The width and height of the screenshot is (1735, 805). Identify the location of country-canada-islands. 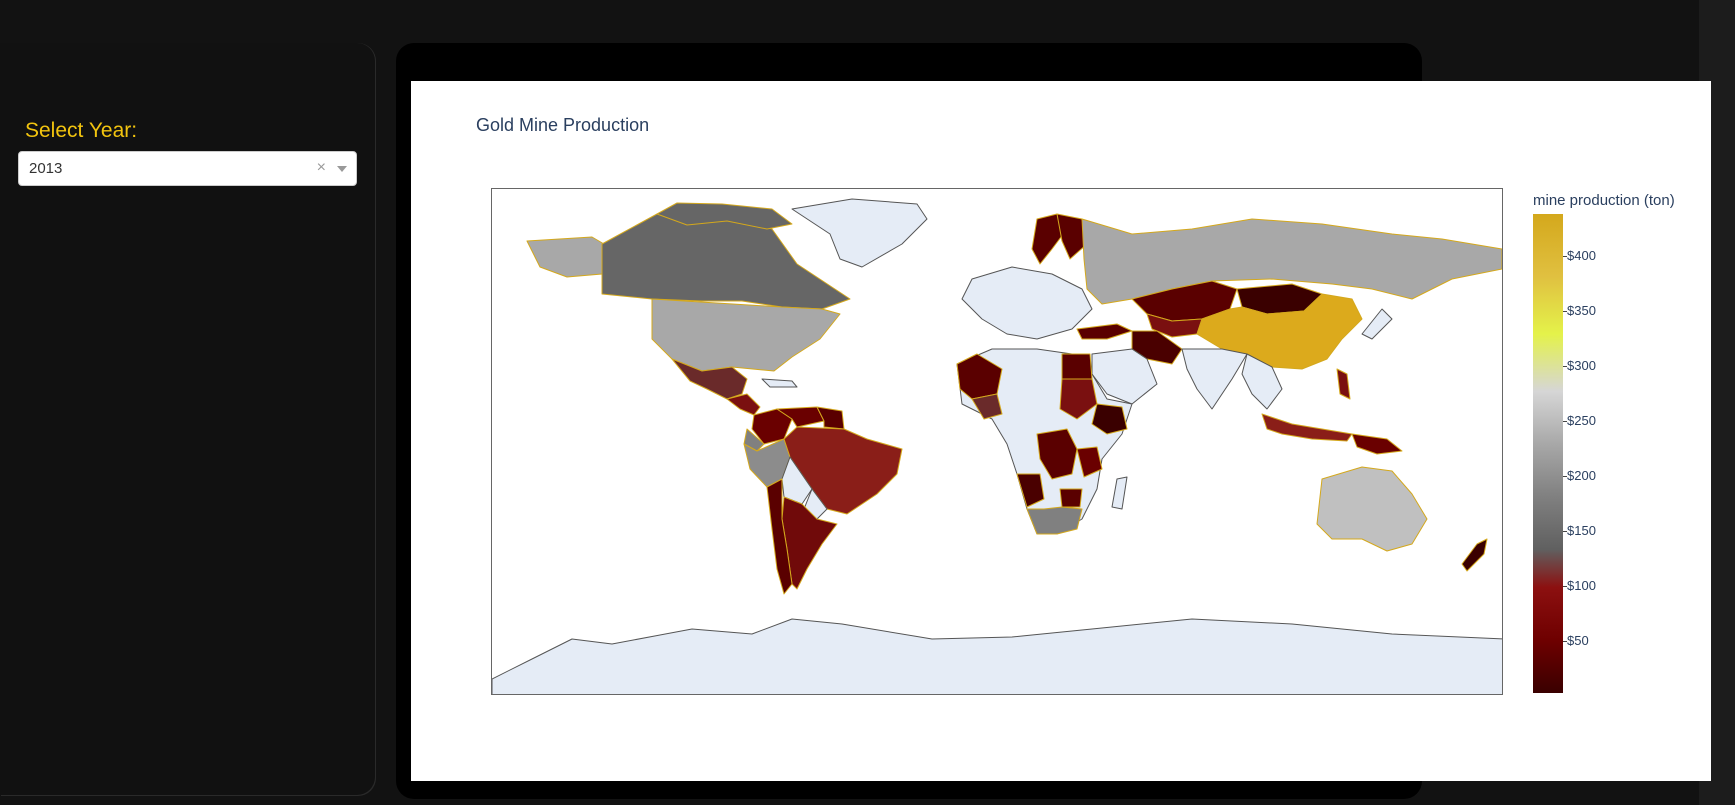
(724, 216).